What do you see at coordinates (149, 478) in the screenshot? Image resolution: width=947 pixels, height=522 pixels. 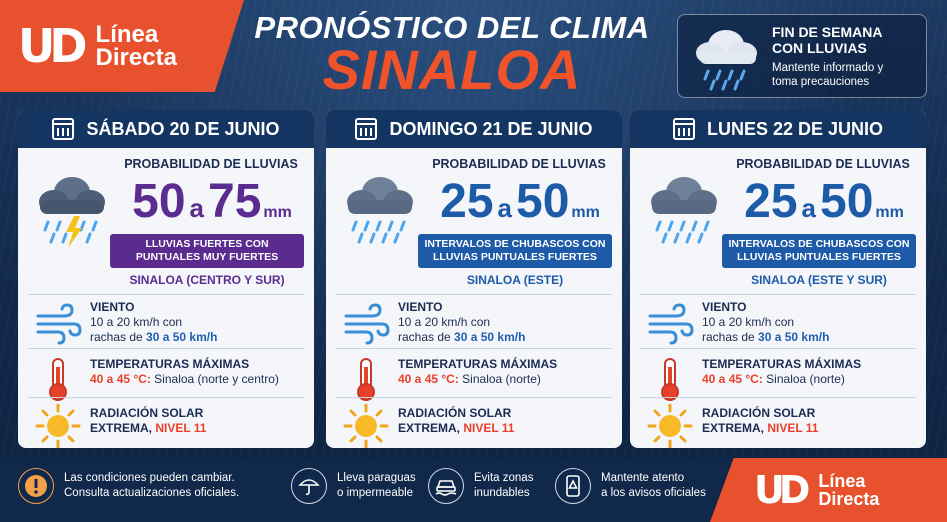 I see `warning-line1: Las condiciones pueden cambiar.` at bounding box center [149, 478].